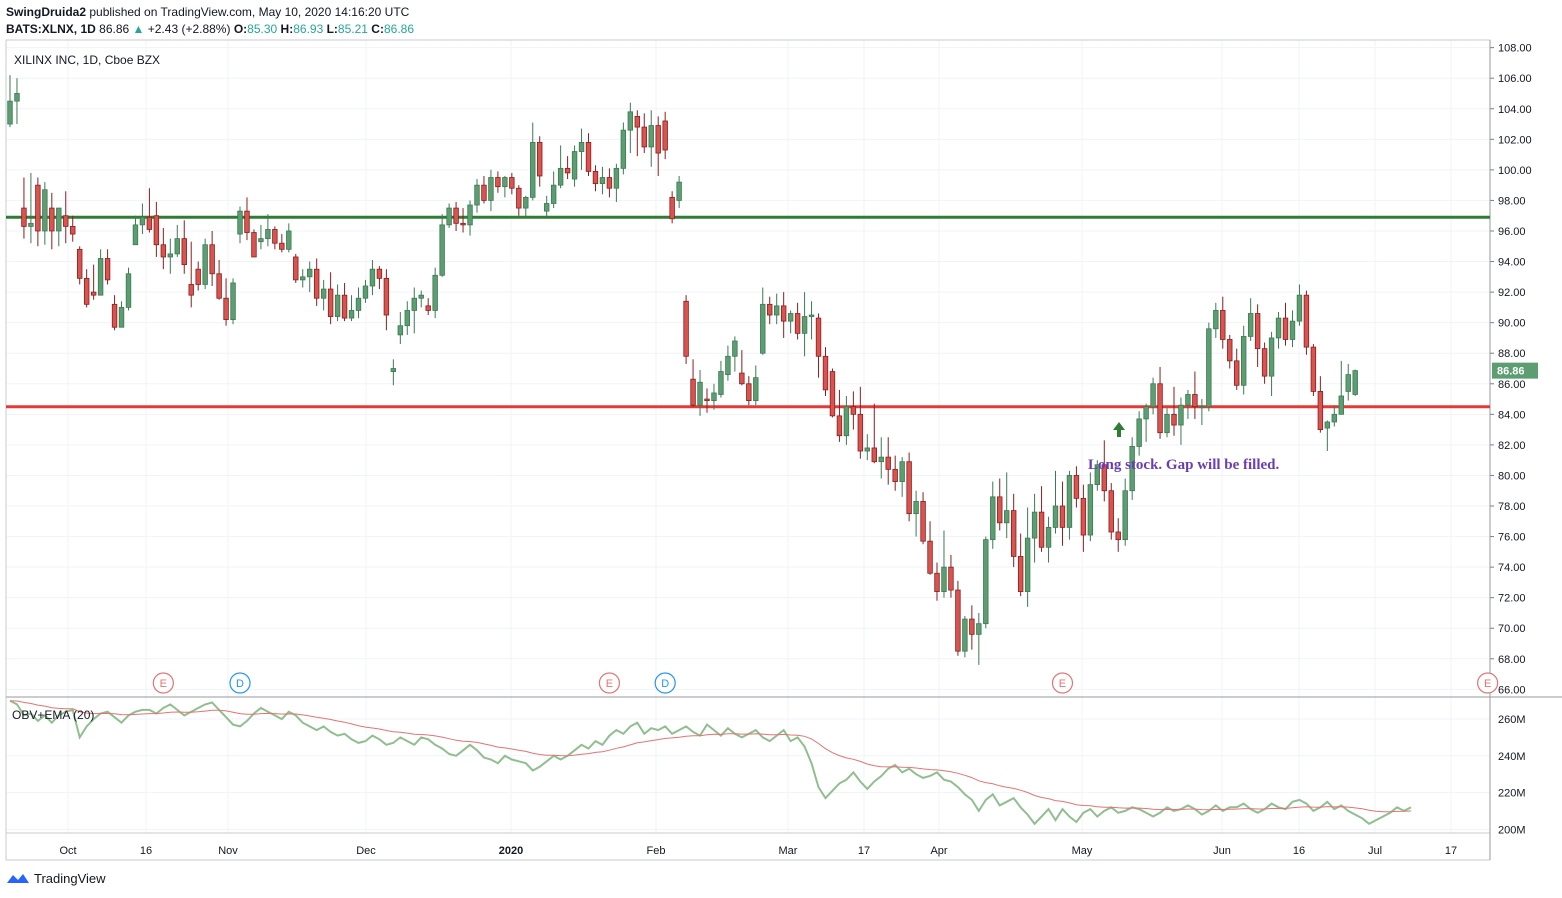 This screenshot has height=898, width=1562. Describe the element at coordinates (1512, 757) in the screenshot. I see `obv-tick-label: 240M` at that location.